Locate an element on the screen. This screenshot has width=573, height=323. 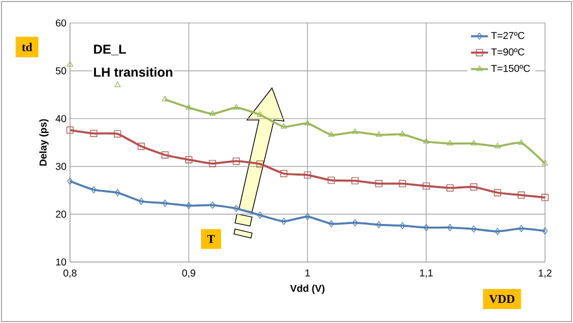
x-axis-title: Vdd (V) is located at coordinates (307, 289).